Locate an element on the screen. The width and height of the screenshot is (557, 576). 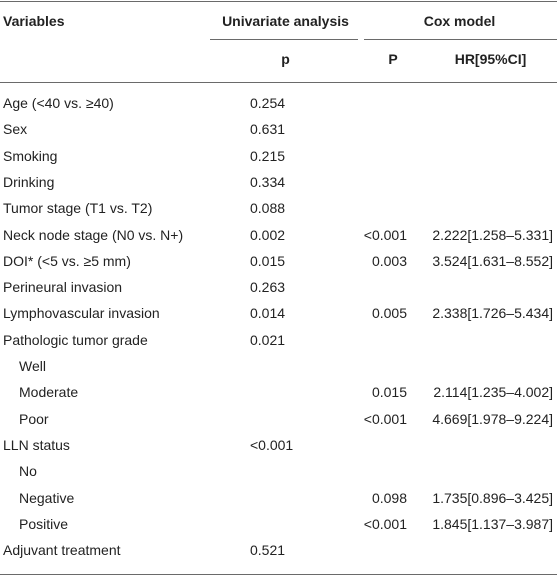
row-variable: Age (<40 vs. ≥40) is located at coordinates (58, 103).